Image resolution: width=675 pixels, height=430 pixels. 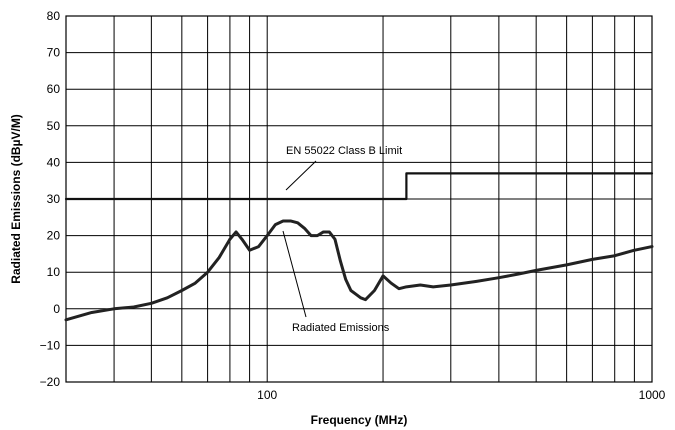 What do you see at coordinates (359, 420) in the screenshot?
I see `x-axis-title: Frequency (MHz)` at bounding box center [359, 420].